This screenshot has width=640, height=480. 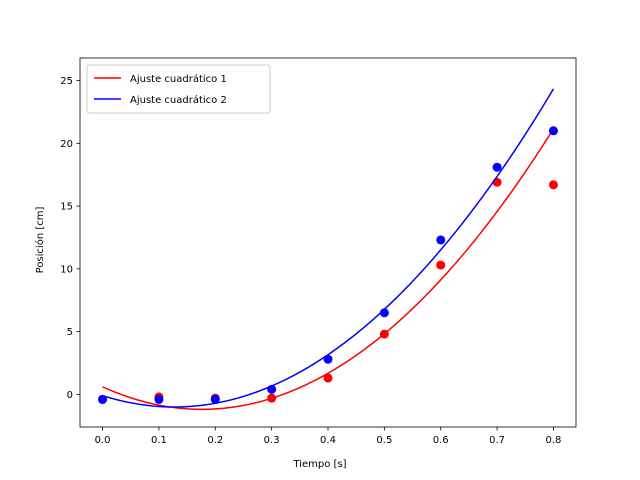 What do you see at coordinates (178, 100) in the screenshot?
I see `legend-label-2: Ajuste cuadrático 2` at bounding box center [178, 100].